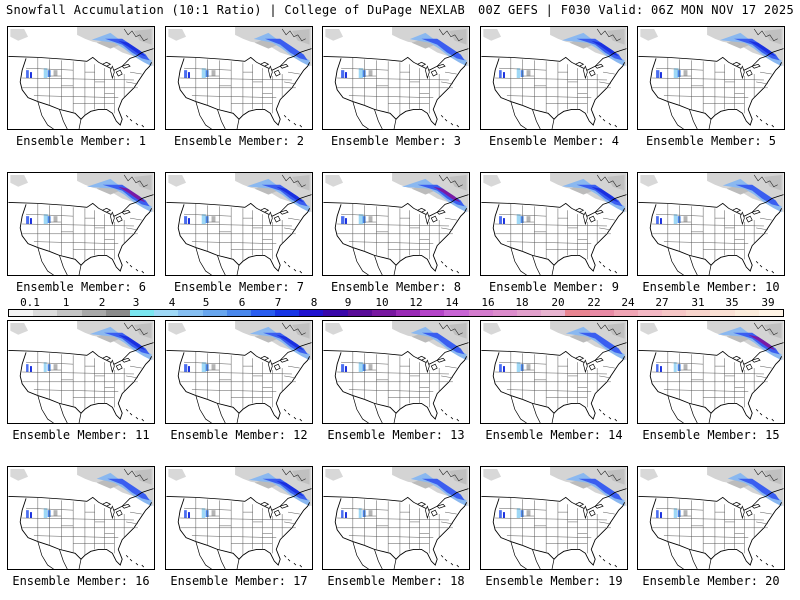  I want to click on colorbar, so click(396, 313).